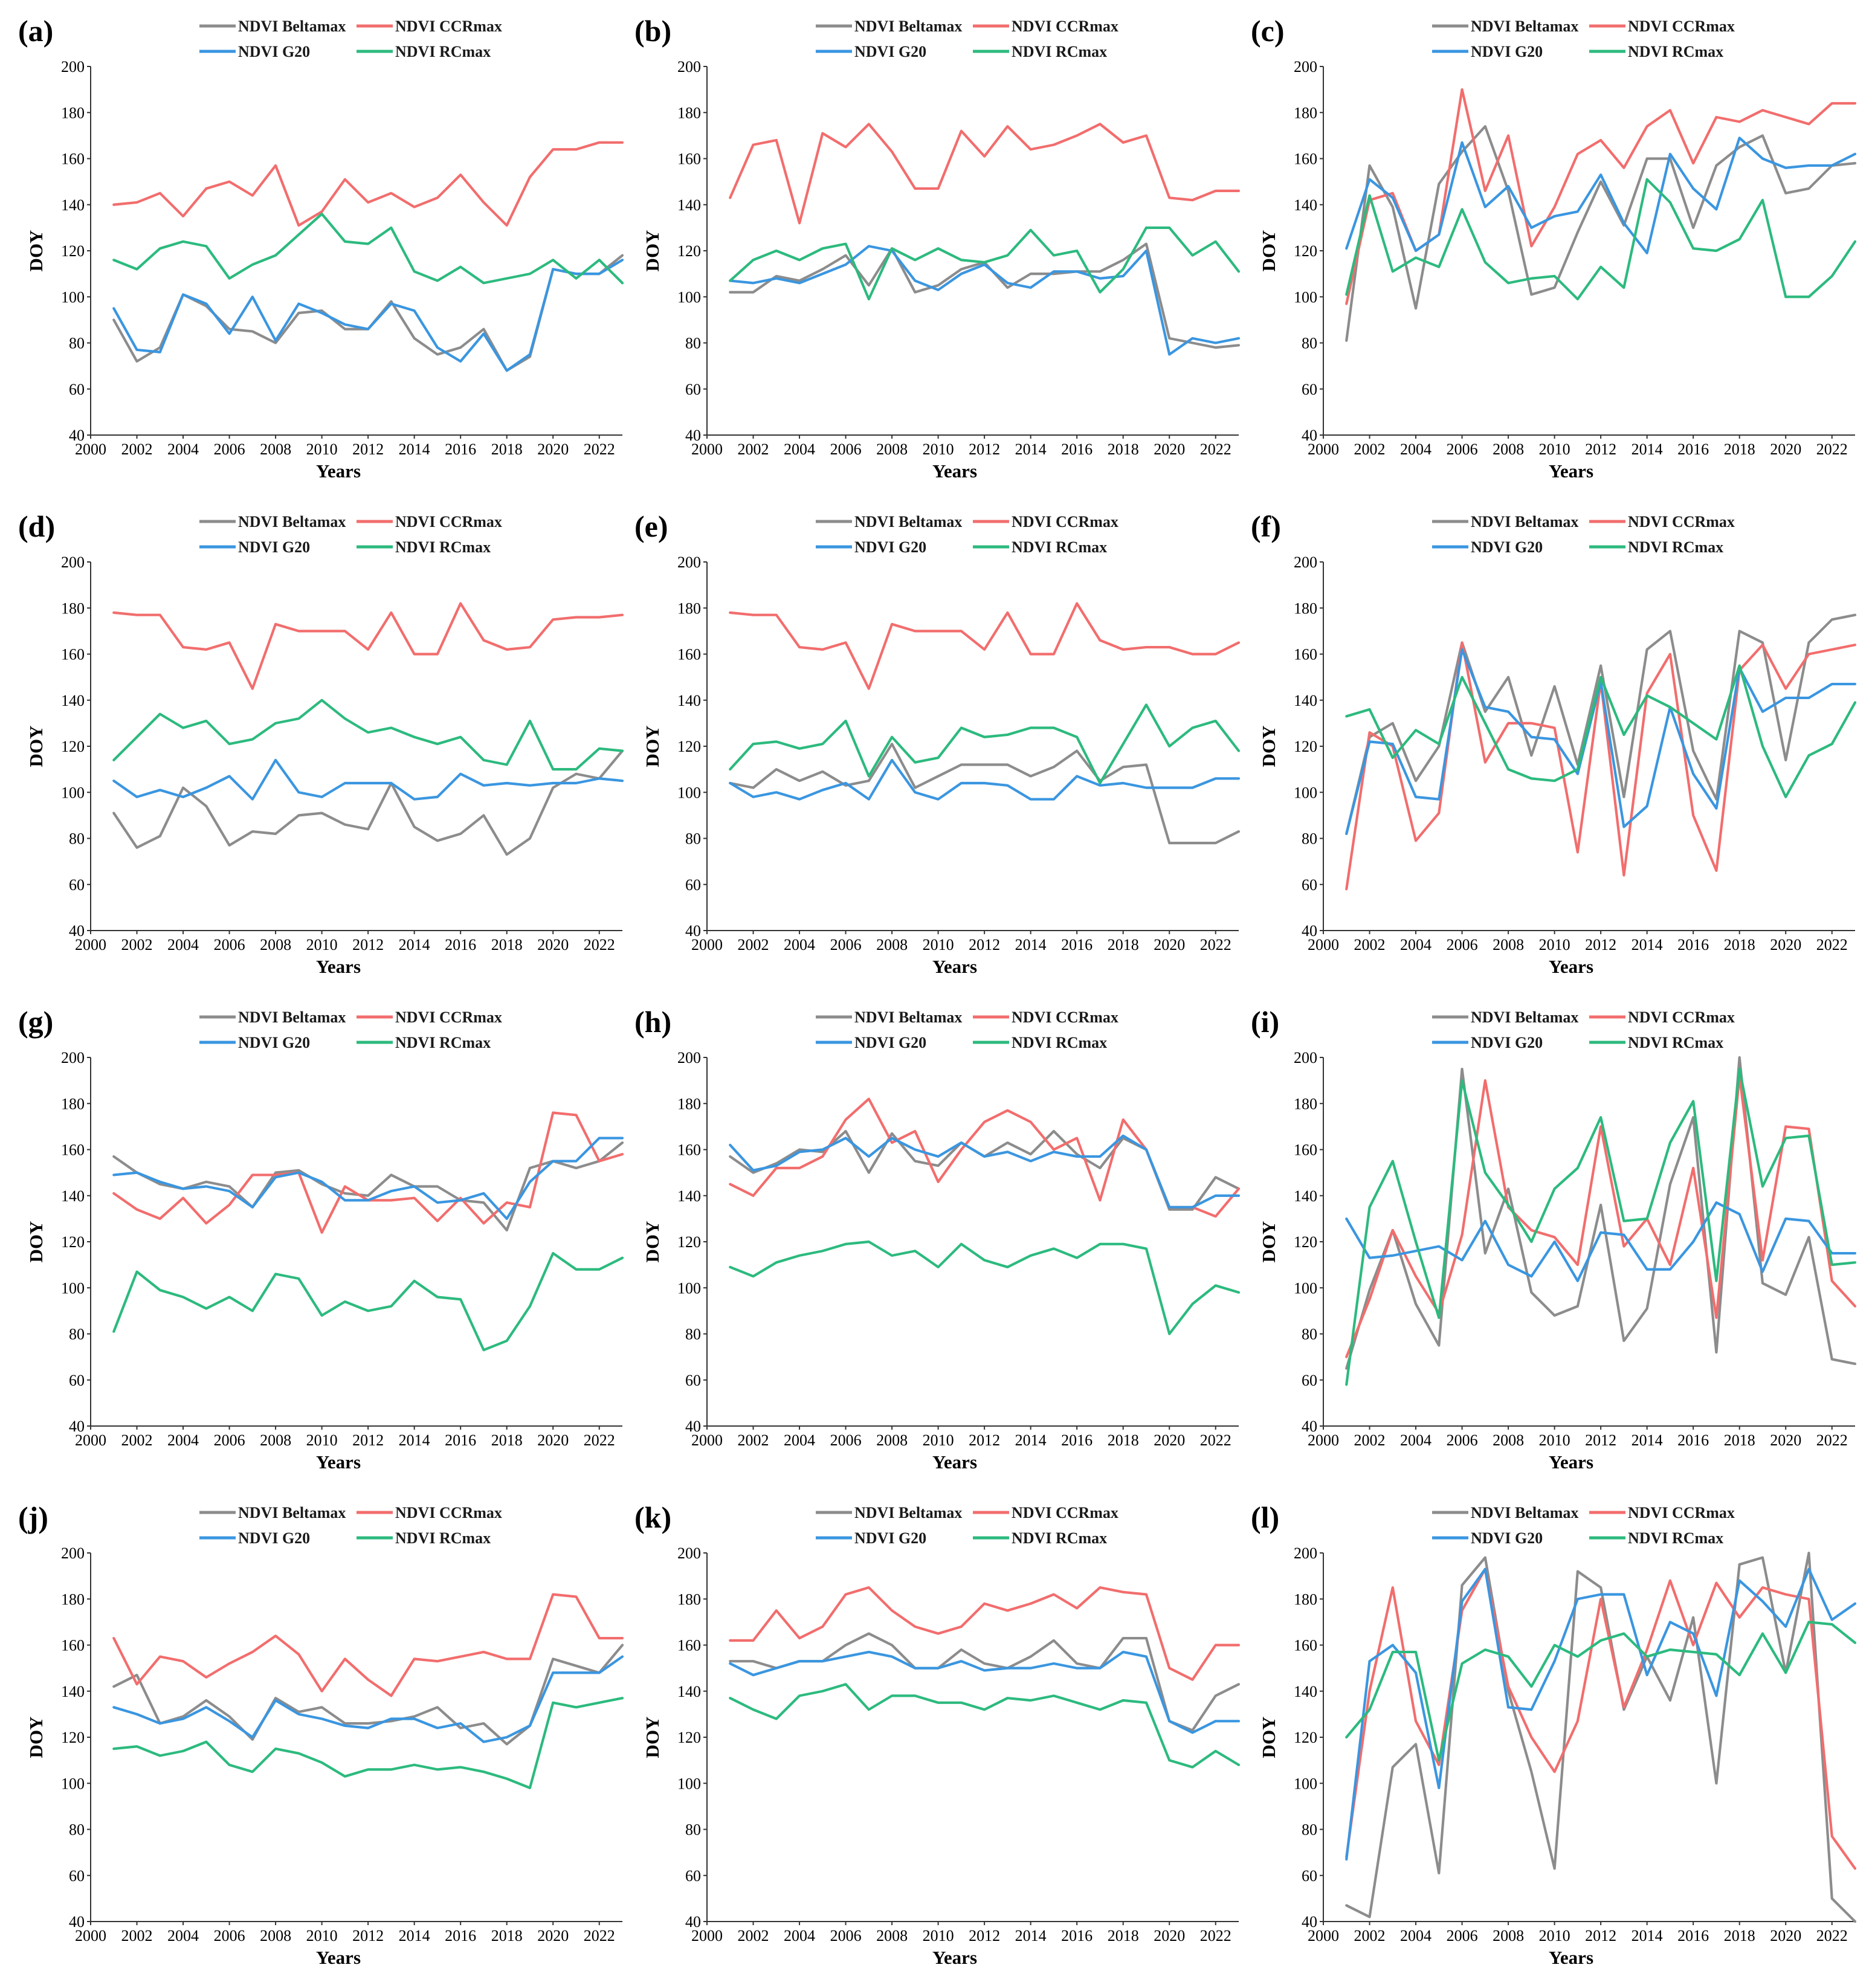 This screenshot has width=1872, height=1988. Describe the element at coordinates (985, 646) in the screenshot. I see `series-line-ndvi-ccrmax` at that location.